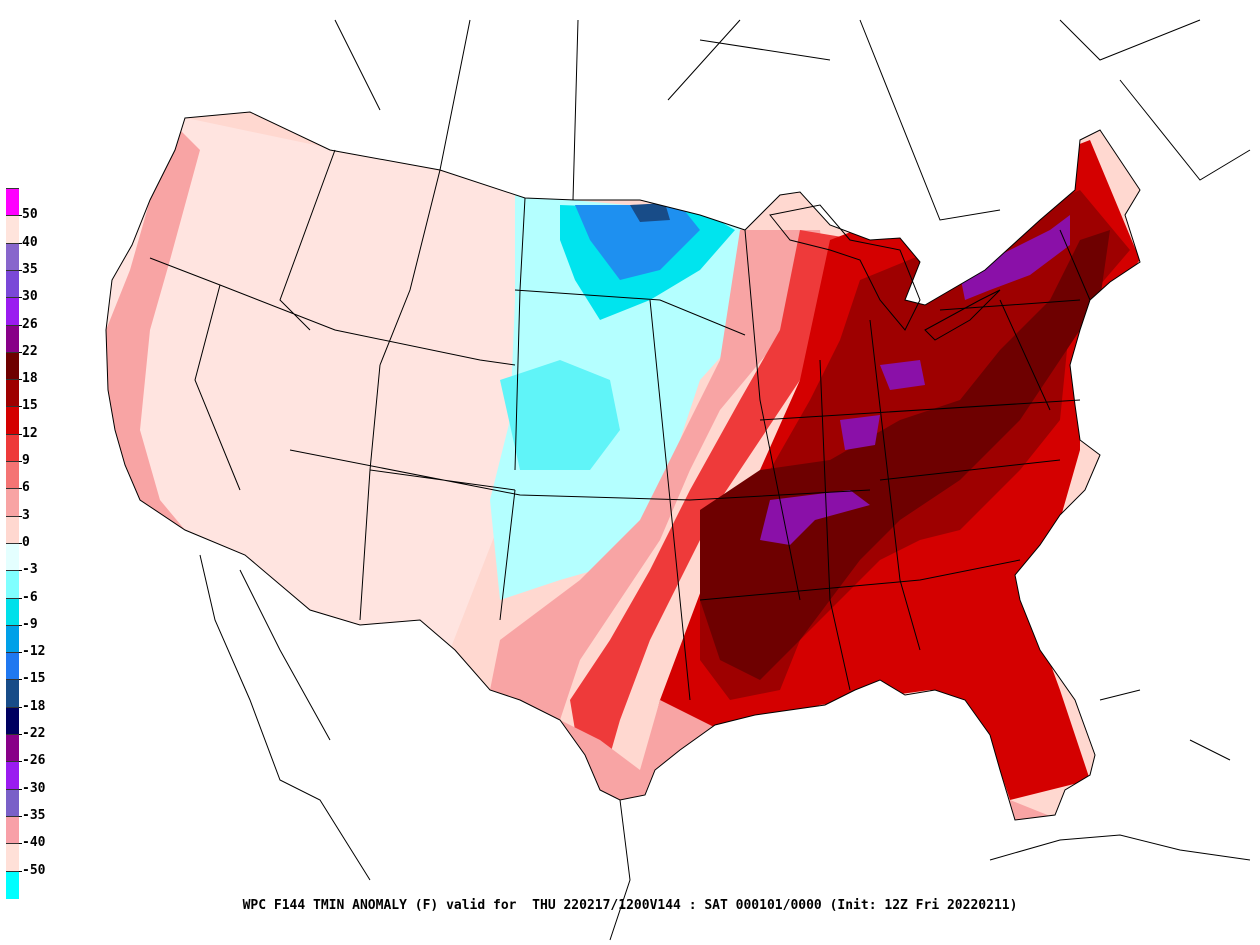 This screenshot has width=1260, height=945. Describe the element at coordinates (30, 570) in the screenshot. I see `legend-label: -3` at that location.